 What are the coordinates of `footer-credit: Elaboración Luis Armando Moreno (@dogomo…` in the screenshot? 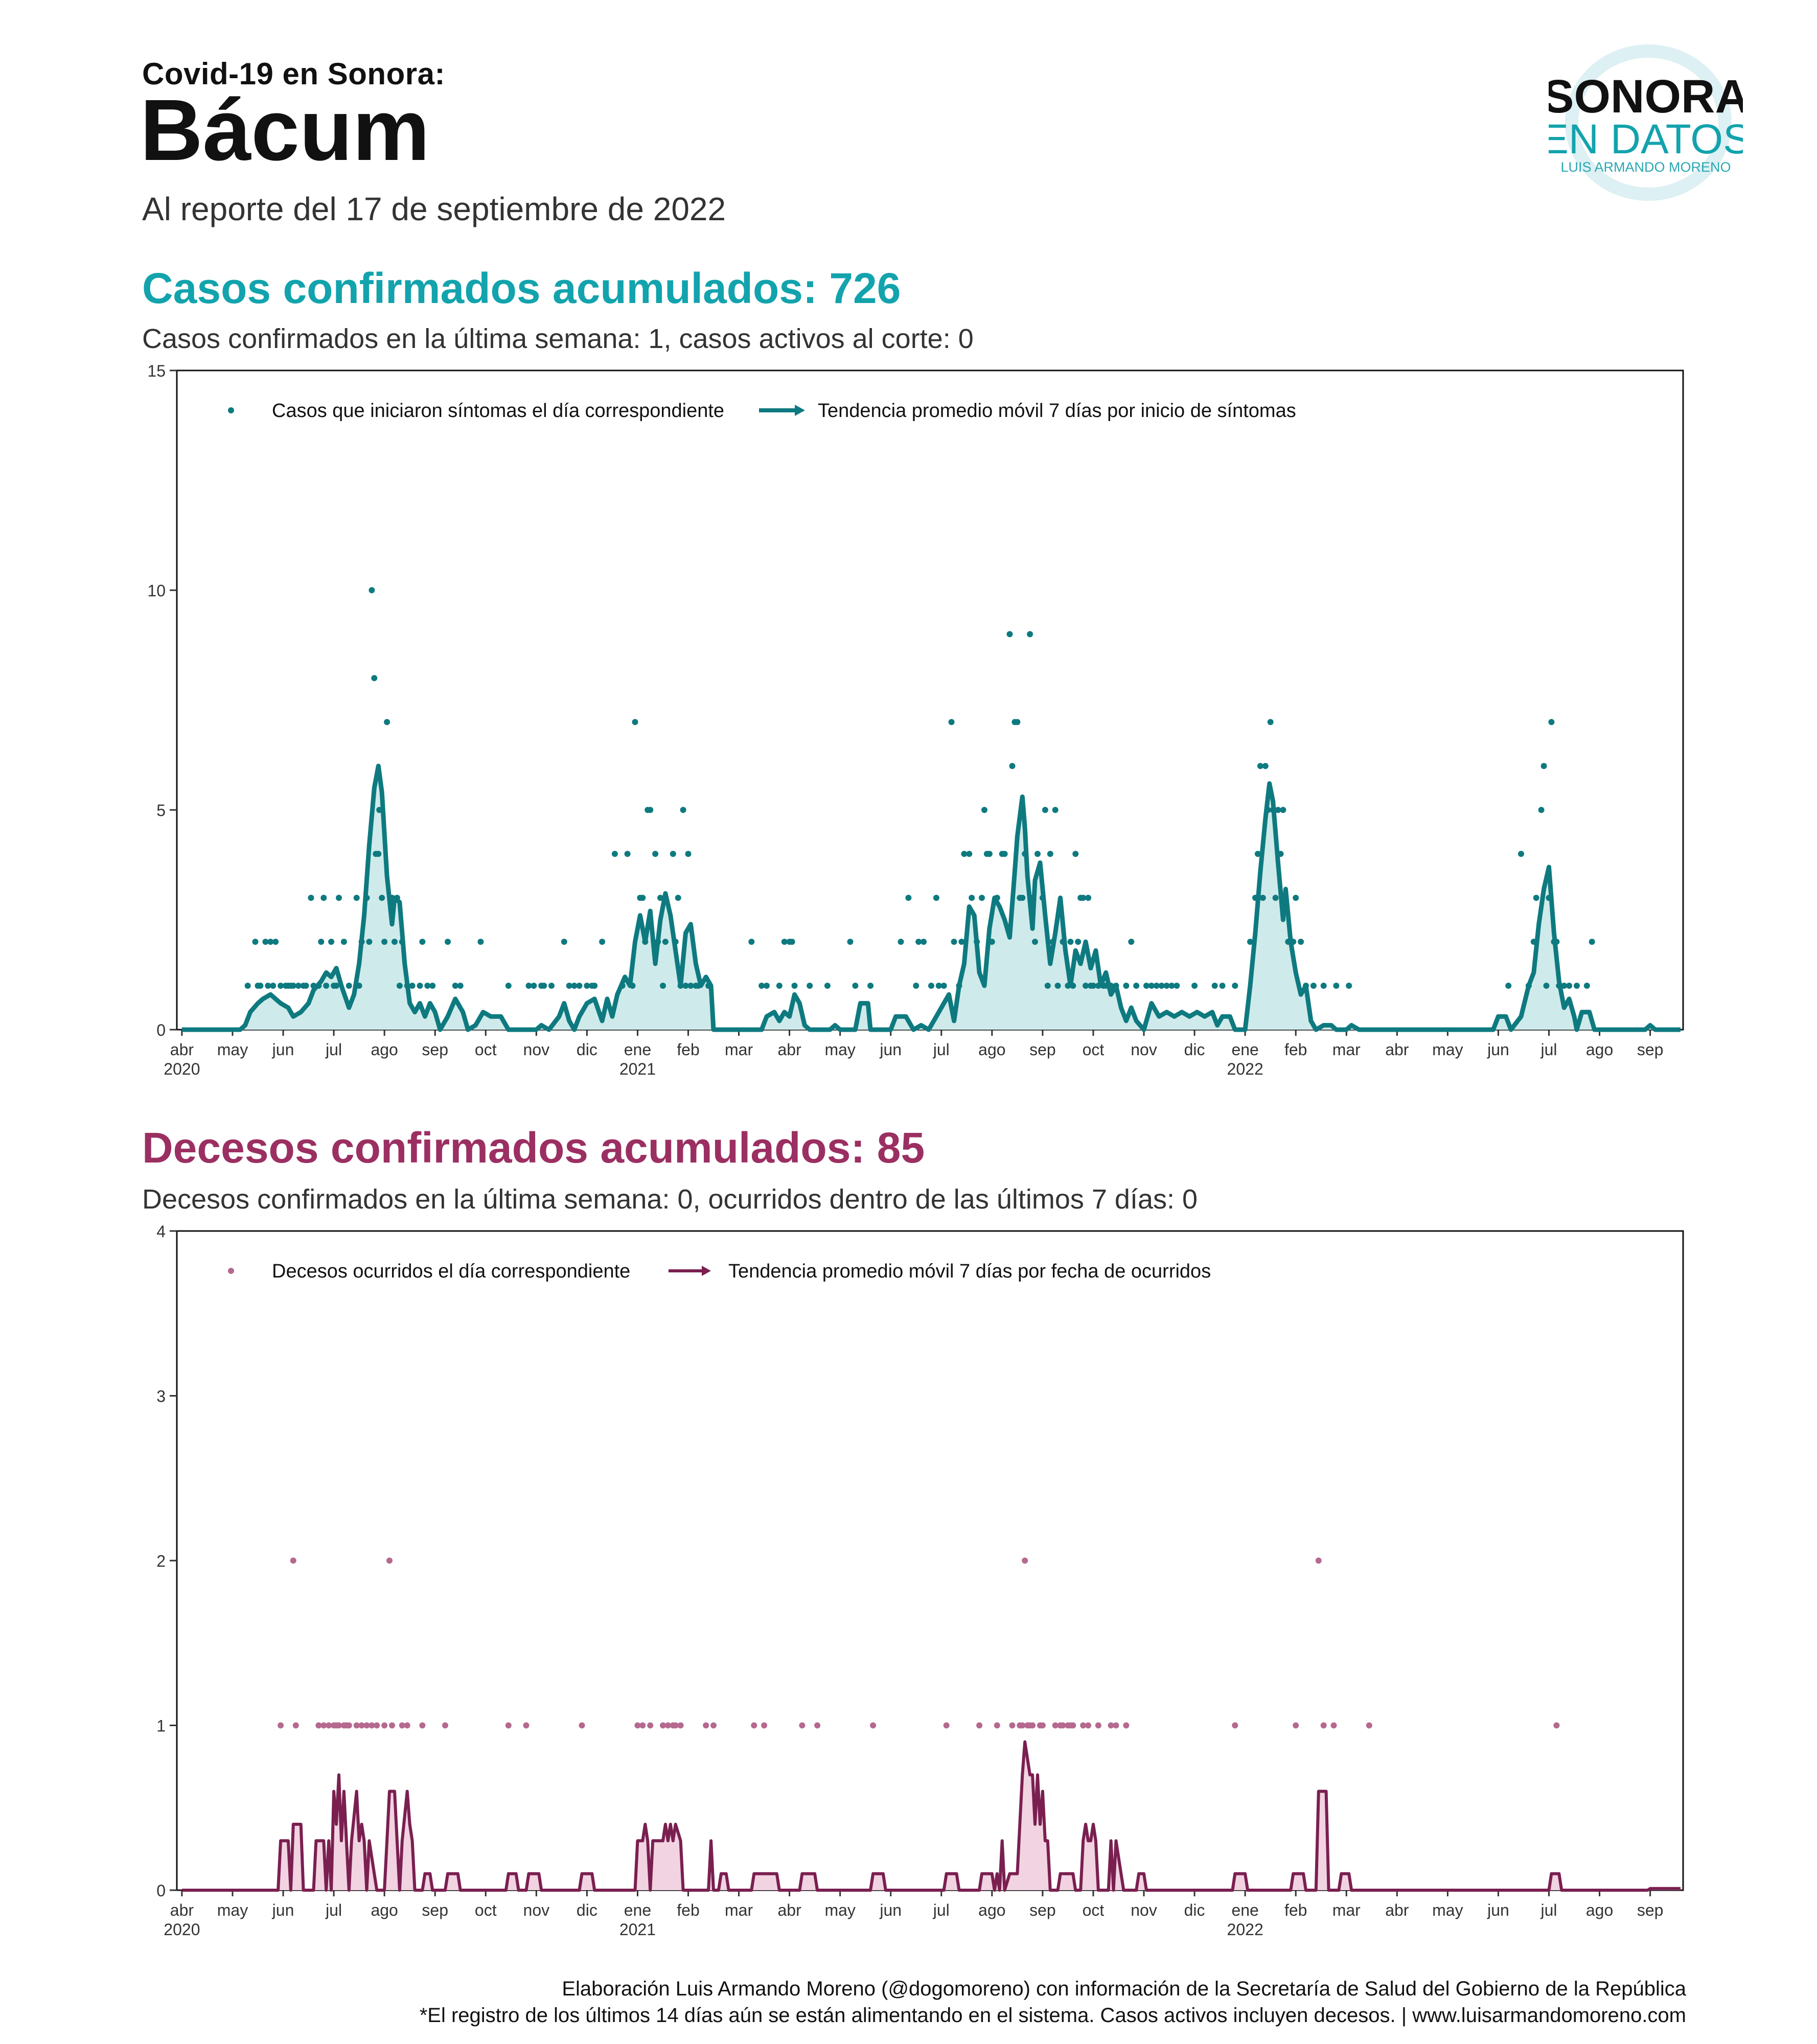 It's located at (1124, 1989).